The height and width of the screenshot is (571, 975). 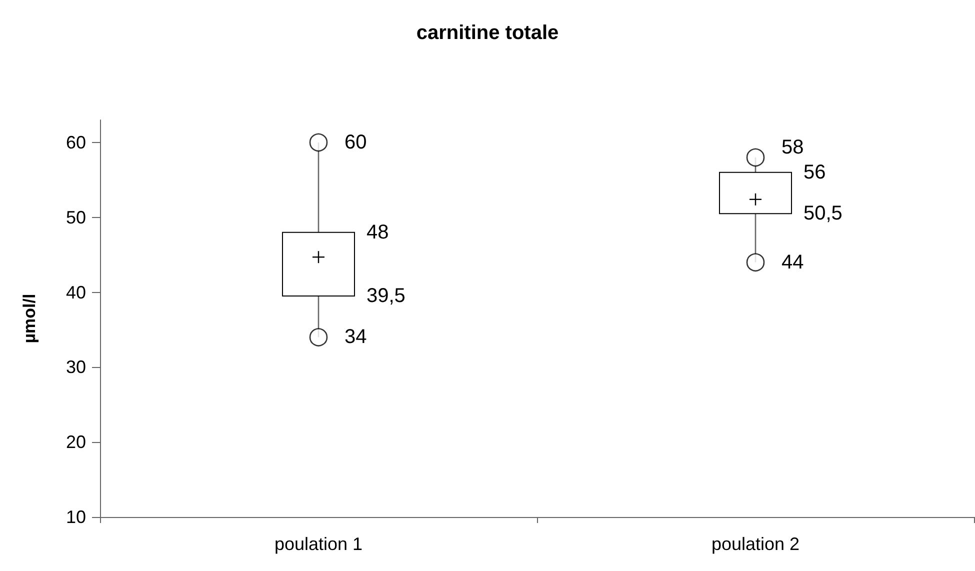 I want to click on chart-title: carnitine totale, so click(x=487, y=33).